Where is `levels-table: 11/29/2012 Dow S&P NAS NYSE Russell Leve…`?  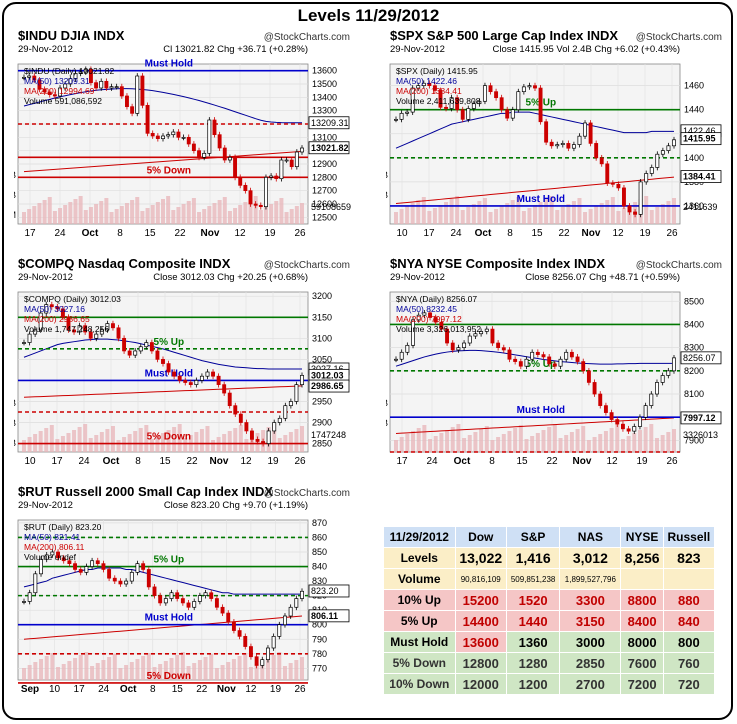 levels-table: 11/29/2012 Dow S&P NAS NYSE Russell Leve… is located at coordinates (549, 610).